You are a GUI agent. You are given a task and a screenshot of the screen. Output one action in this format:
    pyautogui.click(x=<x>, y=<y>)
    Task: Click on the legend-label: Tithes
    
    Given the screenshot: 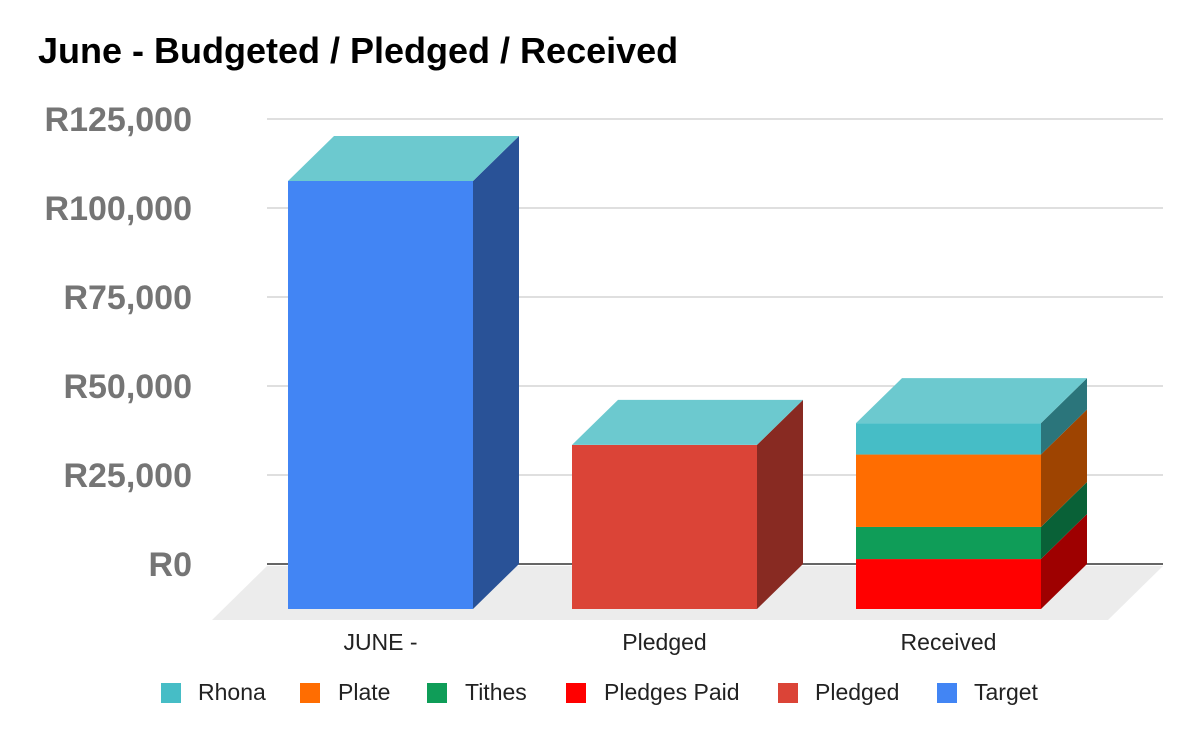 What is the action you would take?
    pyautogui.click(x=496, y=692)
    